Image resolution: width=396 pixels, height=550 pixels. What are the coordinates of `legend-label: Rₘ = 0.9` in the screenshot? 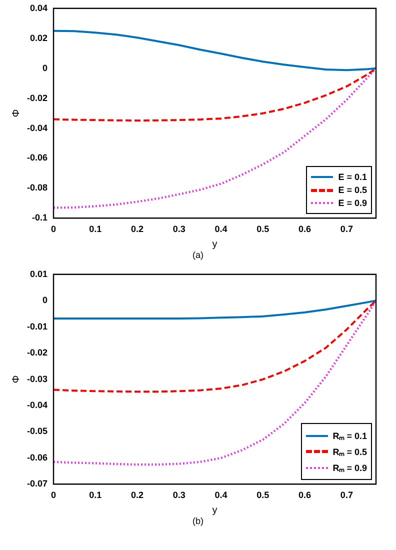 It's located at (349, 468).